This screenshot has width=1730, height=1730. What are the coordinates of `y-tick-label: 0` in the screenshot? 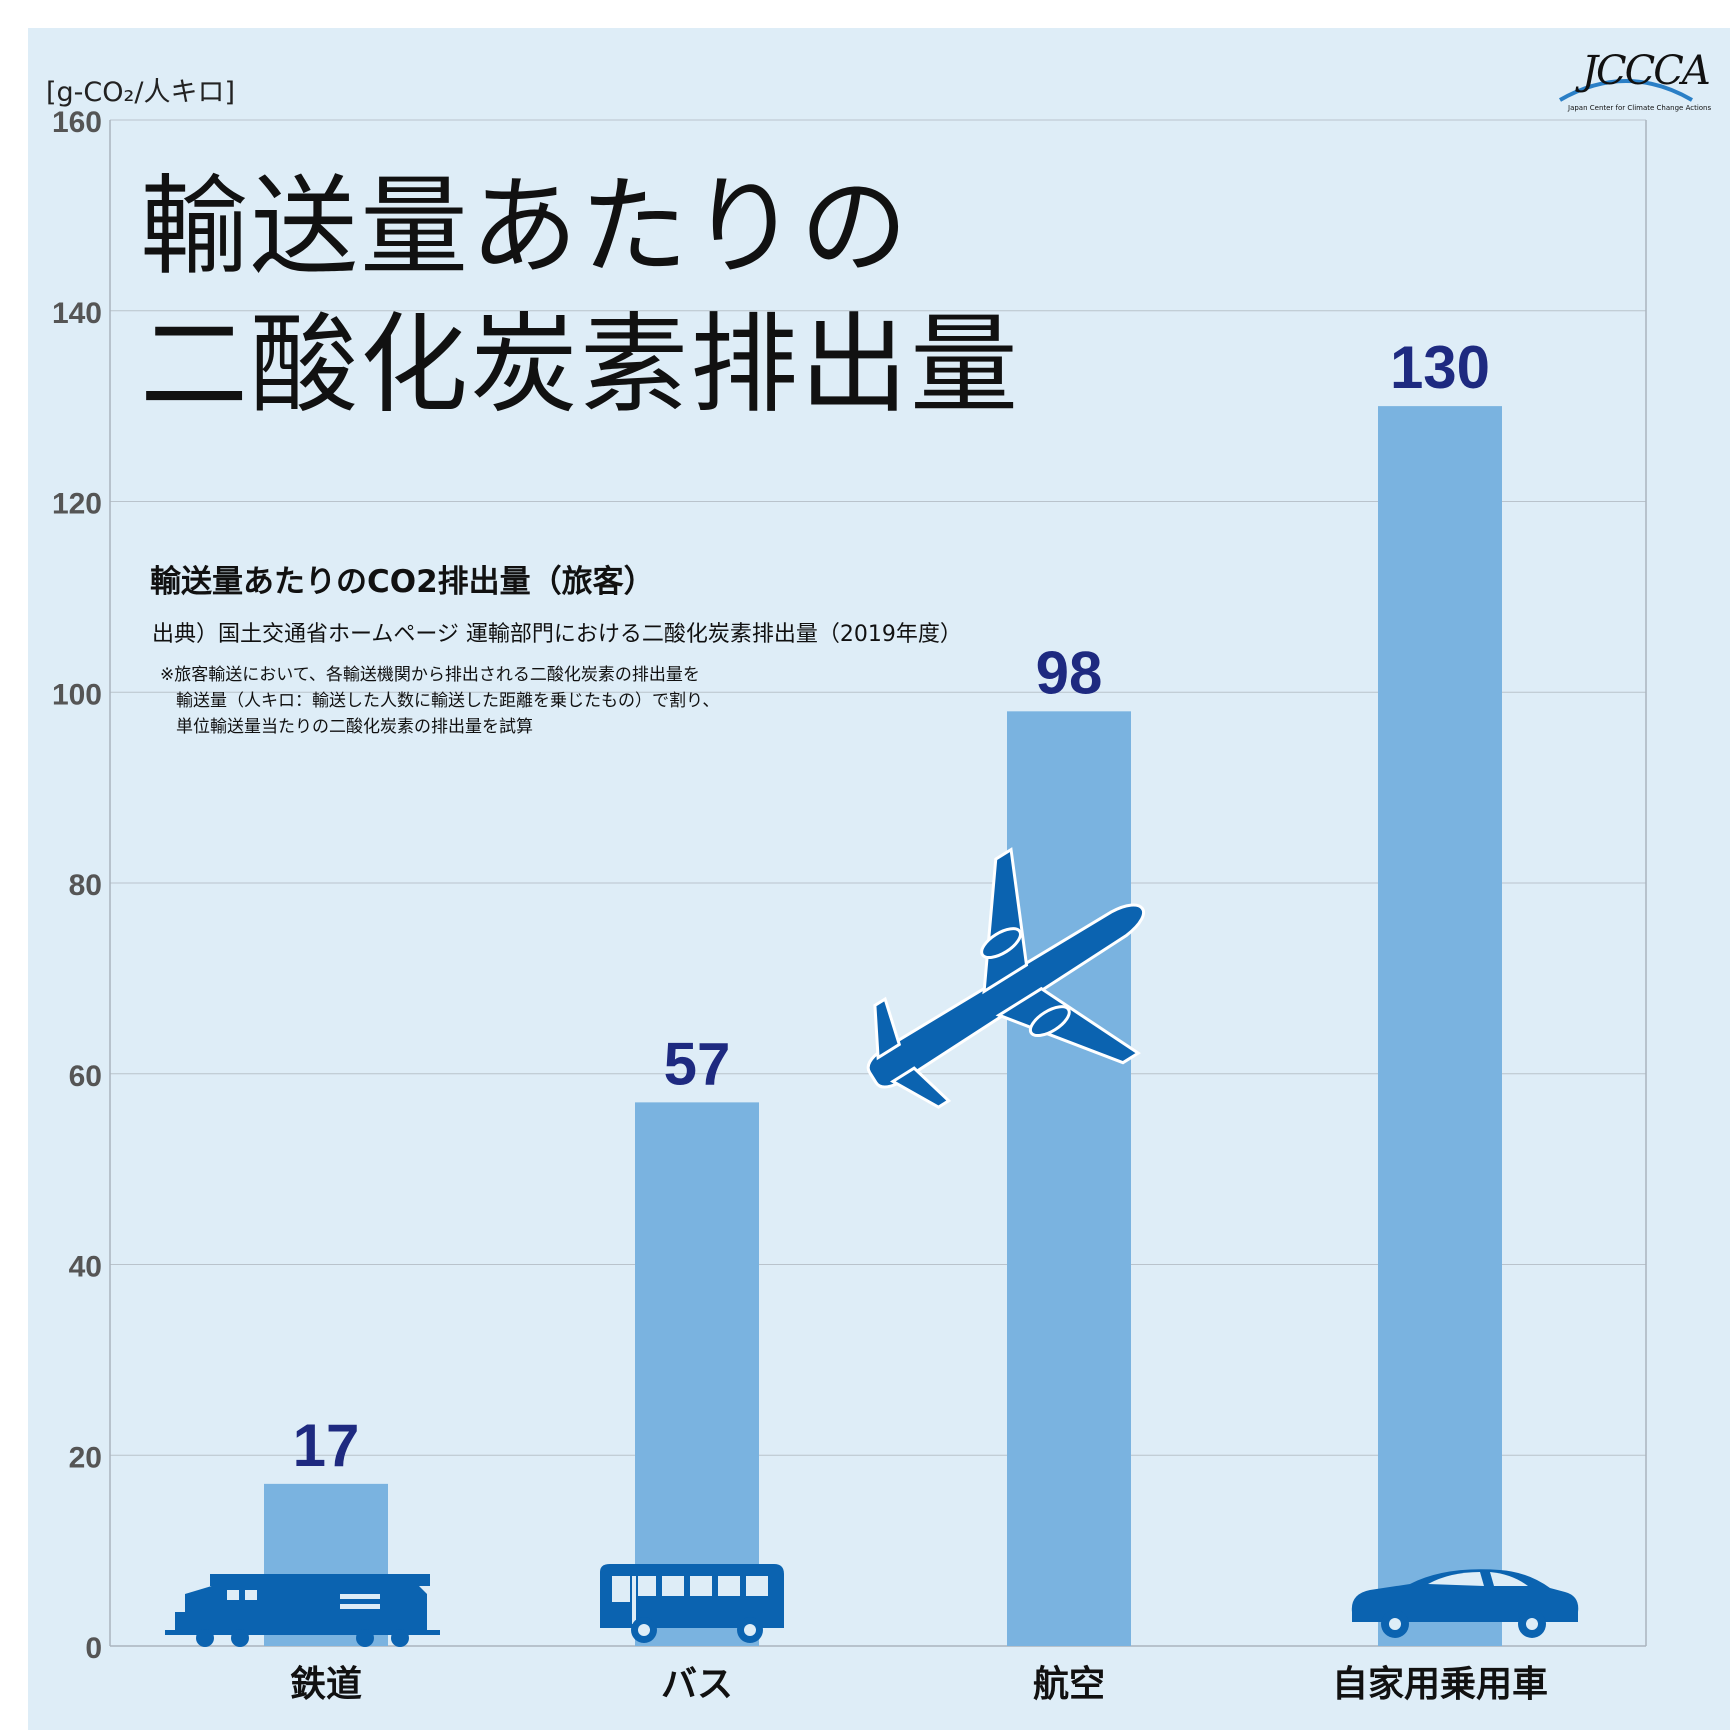 It's located at (93, 1648).